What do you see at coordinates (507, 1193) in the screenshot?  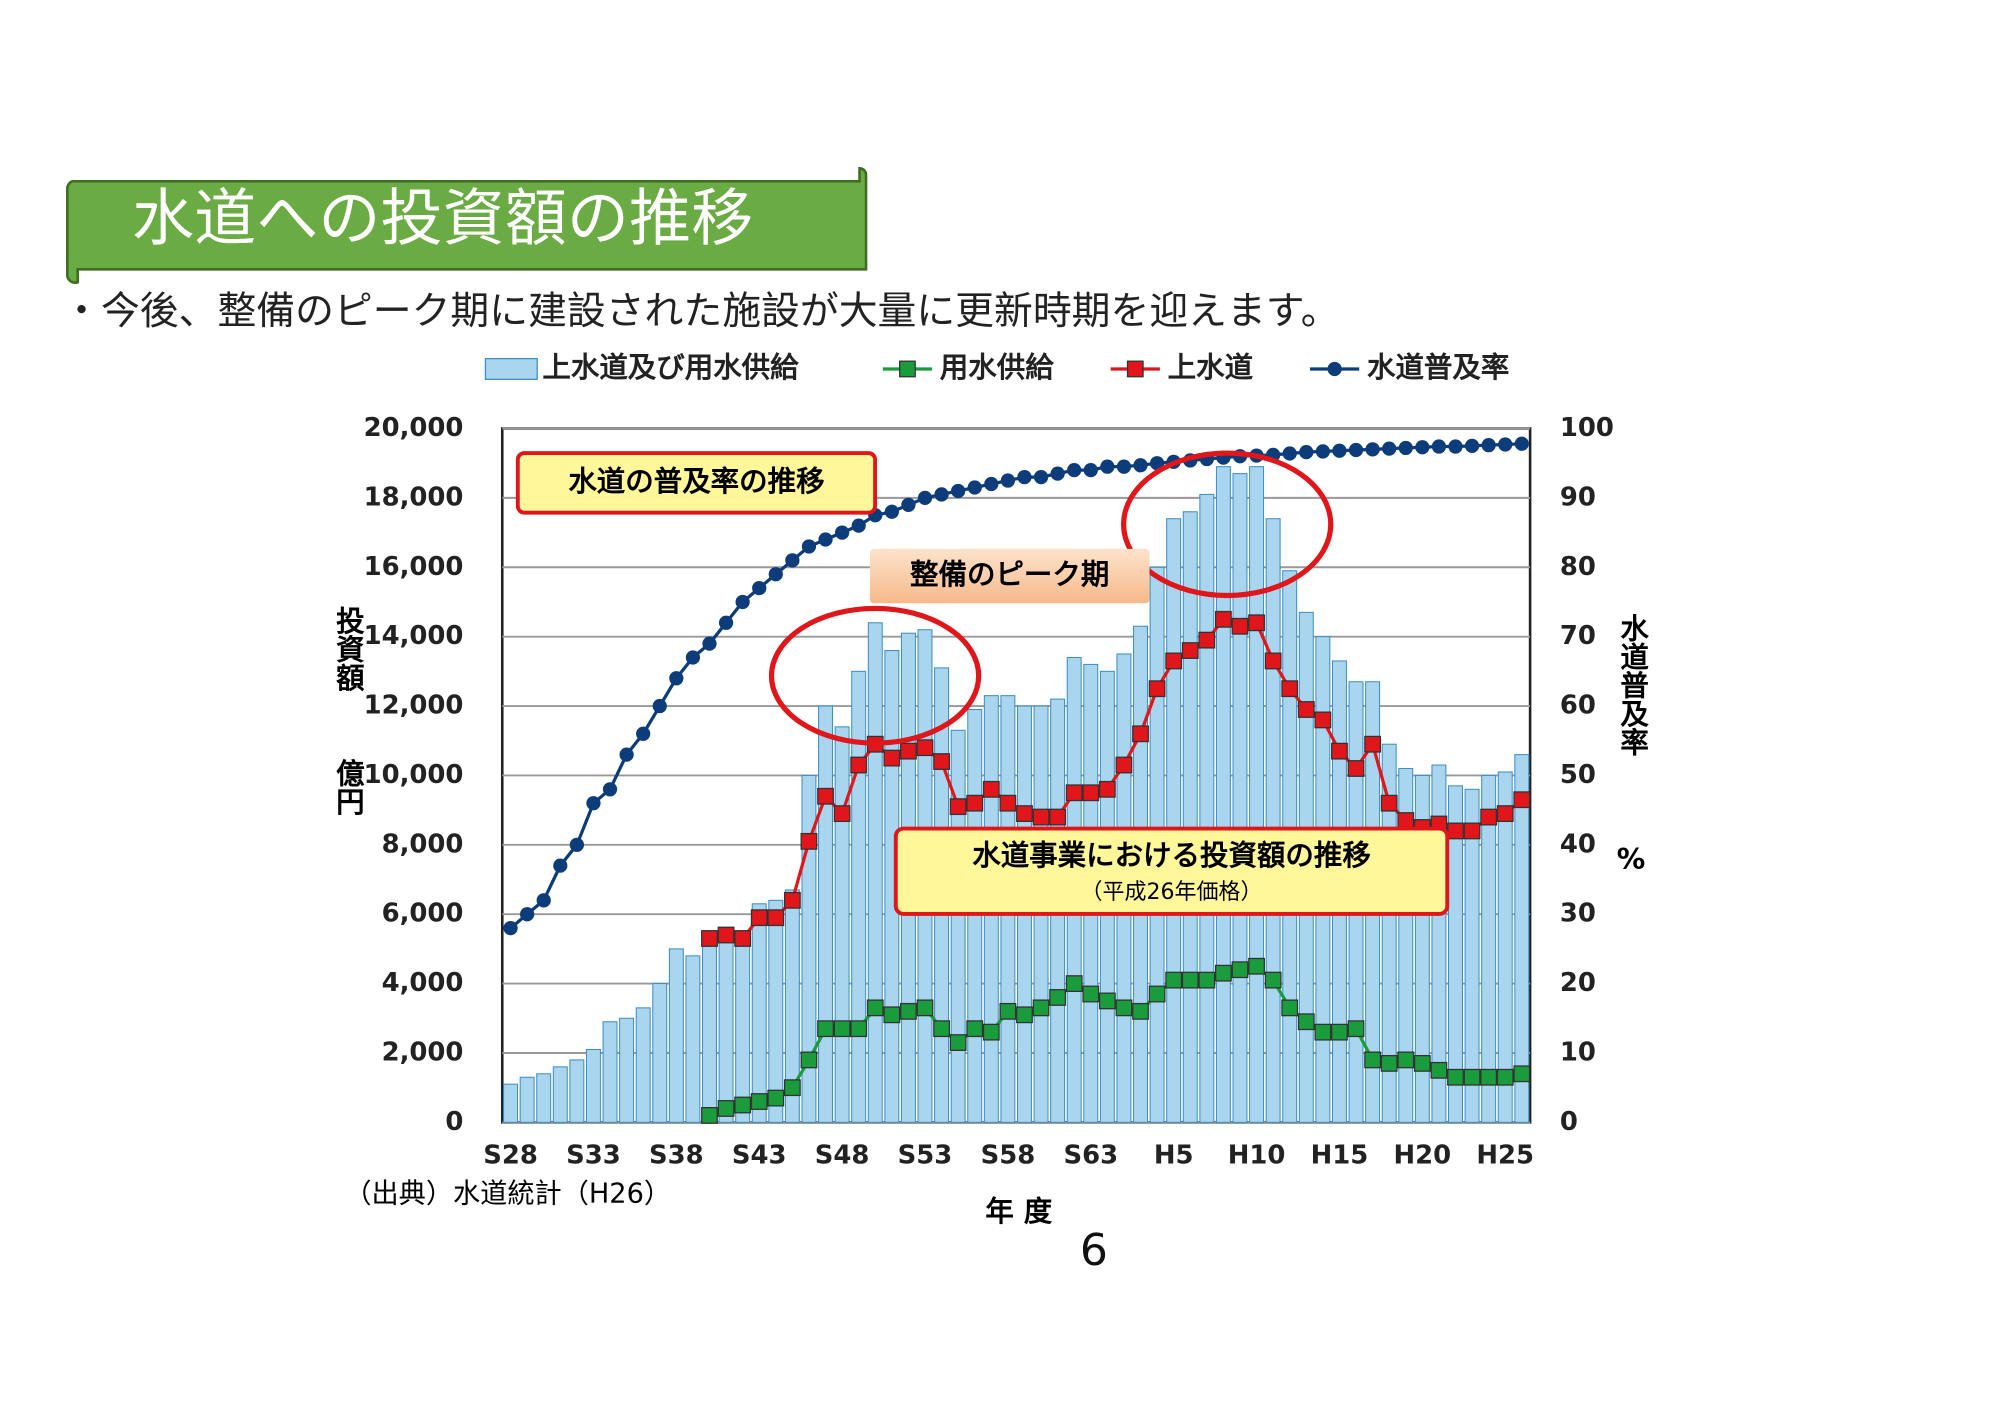 I see `source: （出典）水道統計（H26）` at bounding box center [507, 1193].